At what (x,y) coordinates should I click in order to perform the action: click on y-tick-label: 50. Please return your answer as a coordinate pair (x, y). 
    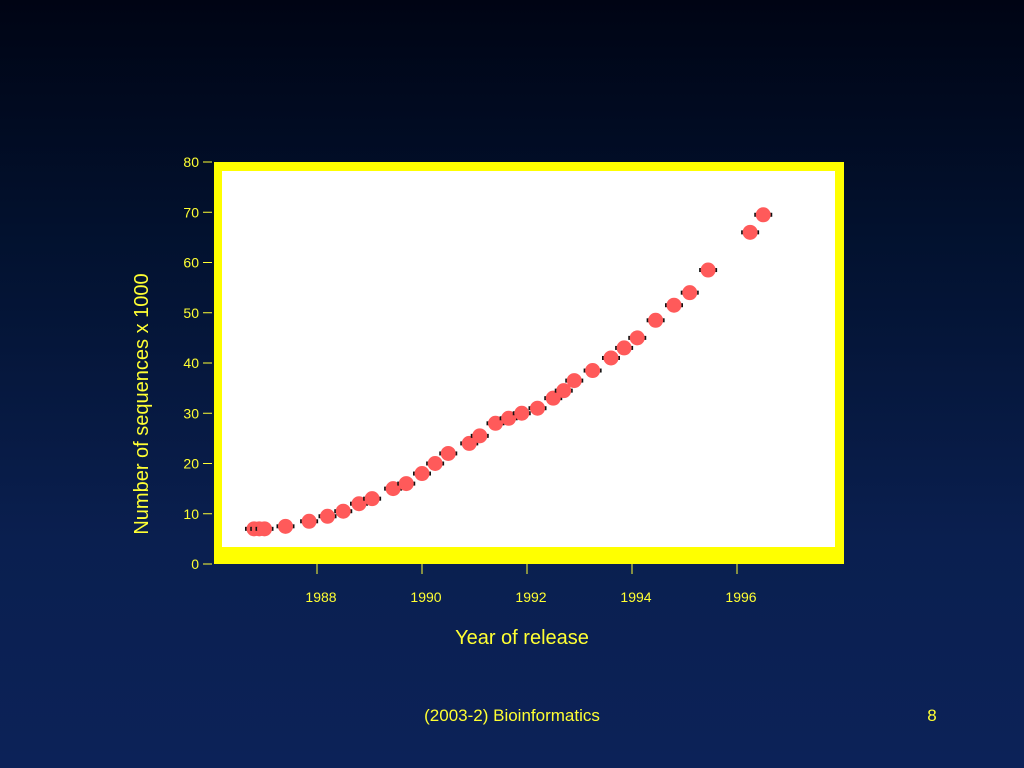
    Looking at the image, I should click on (191, 313).